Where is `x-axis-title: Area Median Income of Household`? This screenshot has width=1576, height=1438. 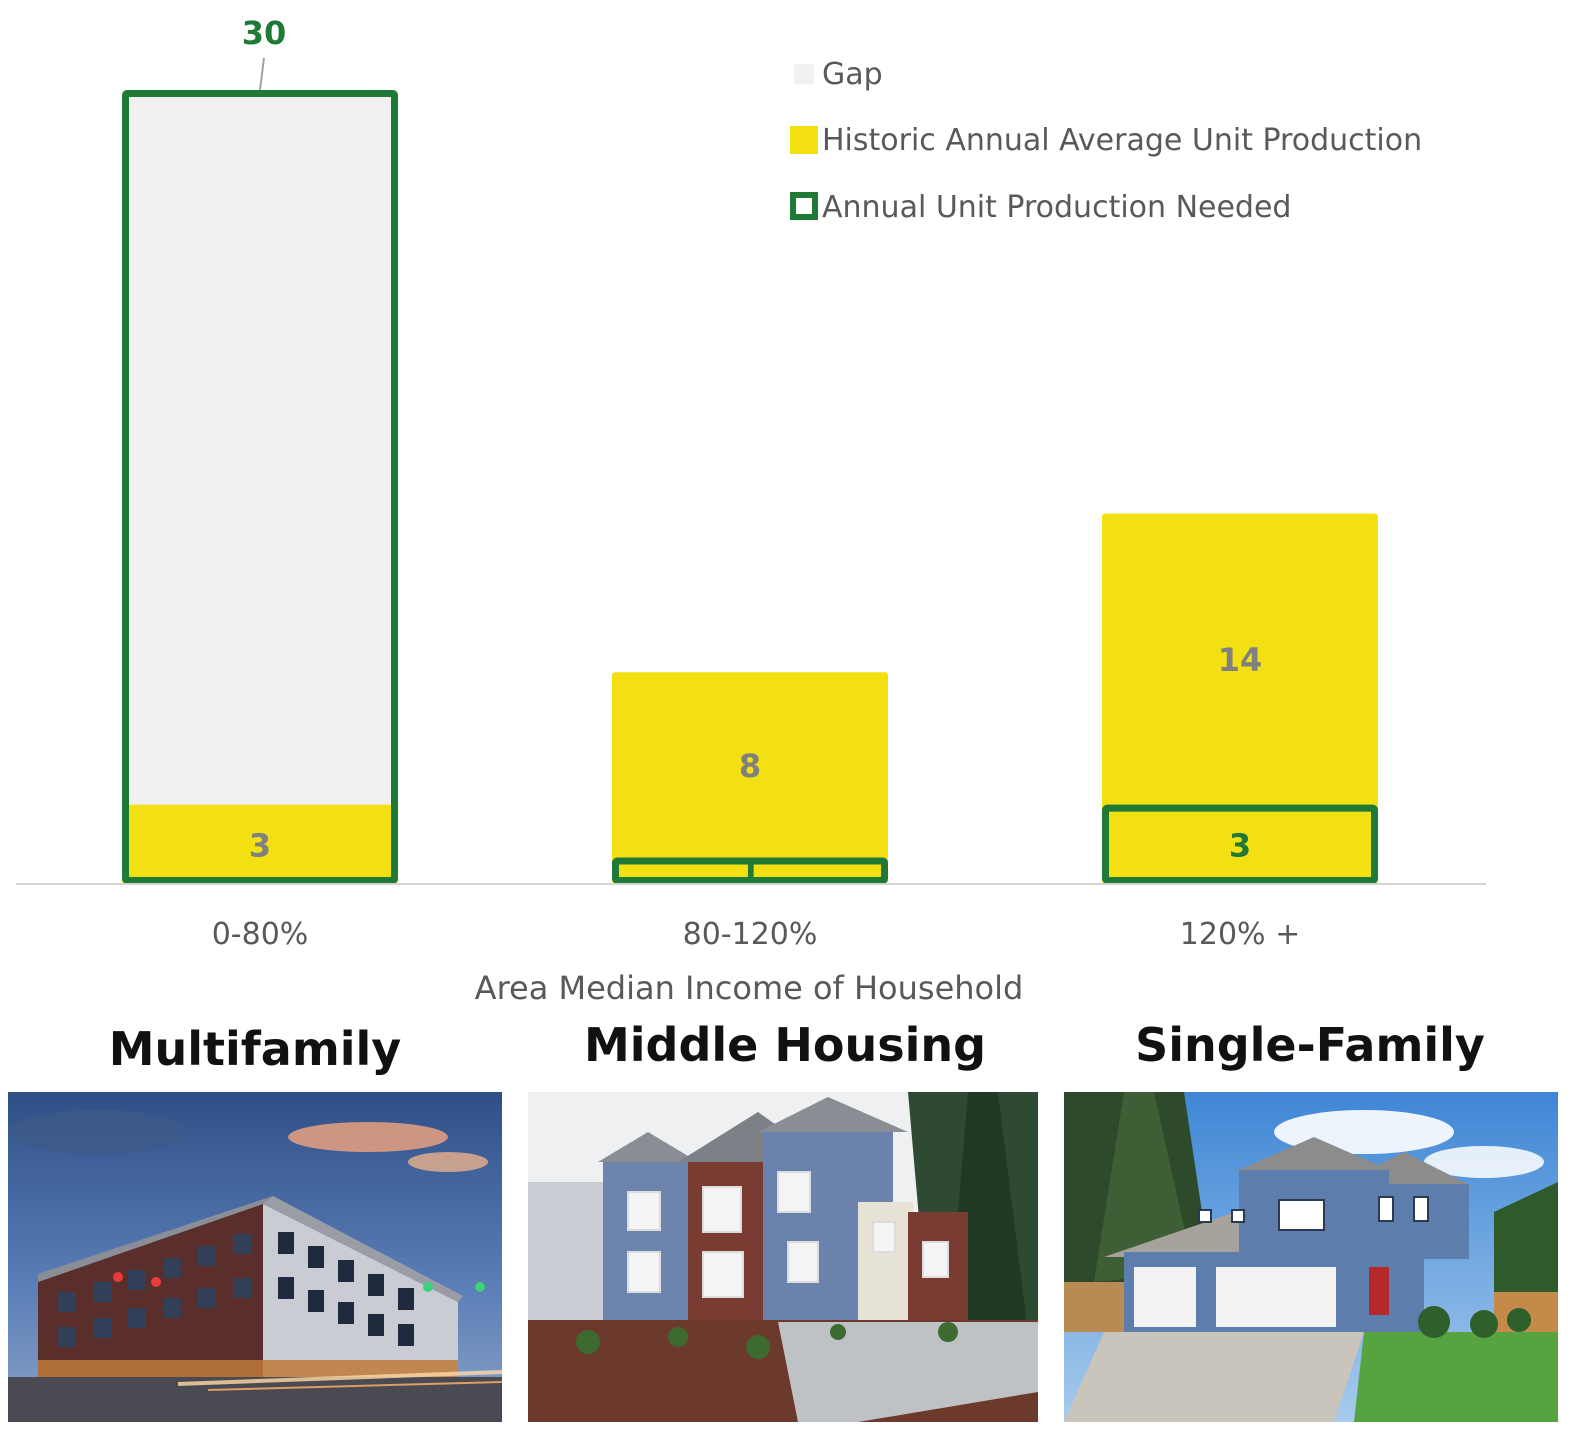 x-axis-title: Area Median Income of Household is located at coordinates (749, 988).